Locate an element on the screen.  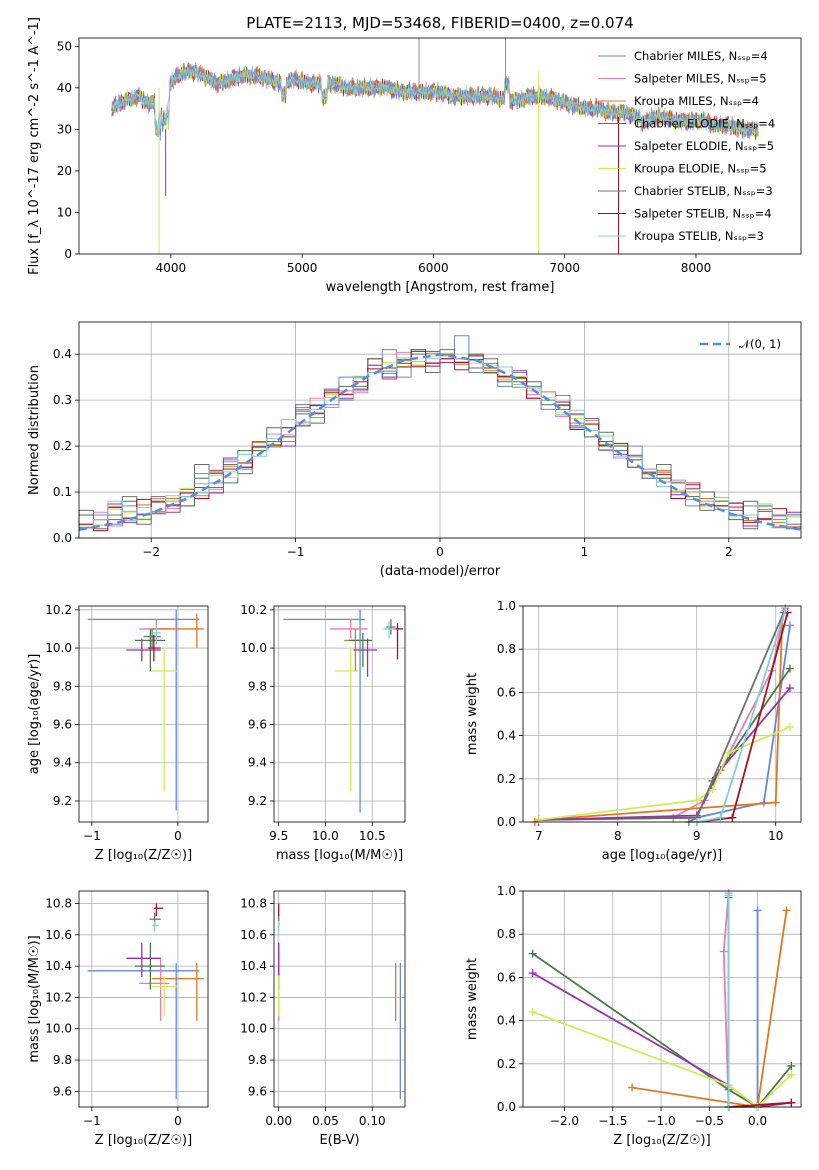
legend-label: Kroupa MILES, Nₛₛₚ=4 is located at coordinates (696, 101).